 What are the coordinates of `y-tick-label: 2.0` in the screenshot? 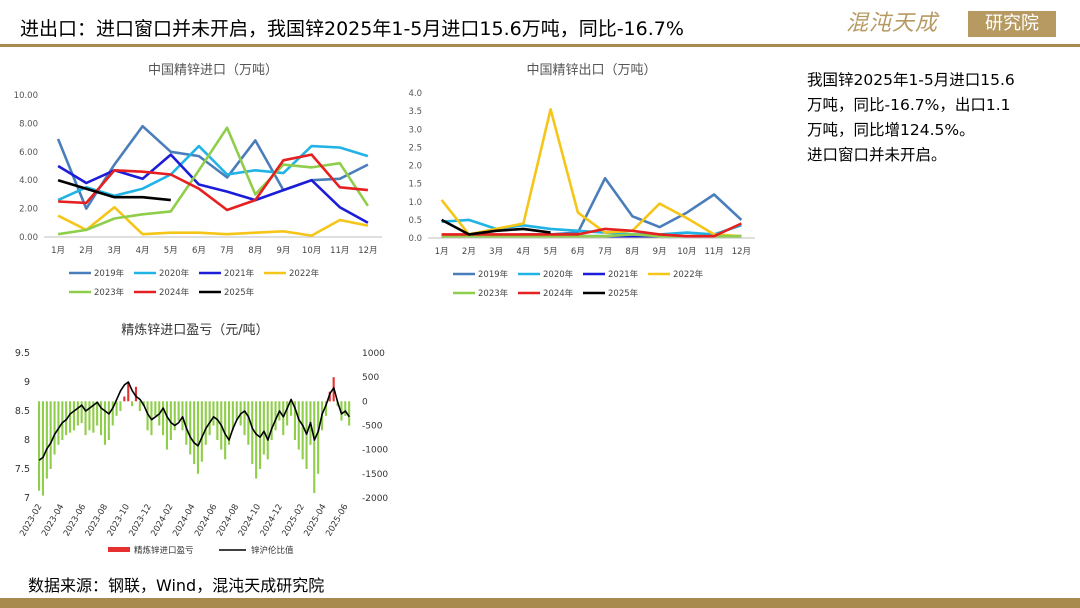 It's located at (415, 167).